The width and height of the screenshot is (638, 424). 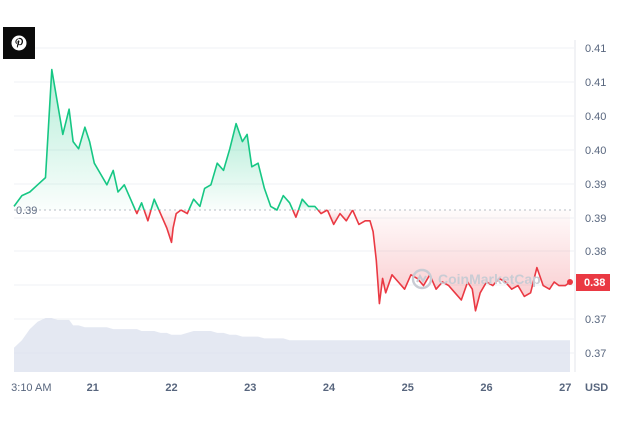 I want to click on current-price-dot, so click(x=570, y=282).